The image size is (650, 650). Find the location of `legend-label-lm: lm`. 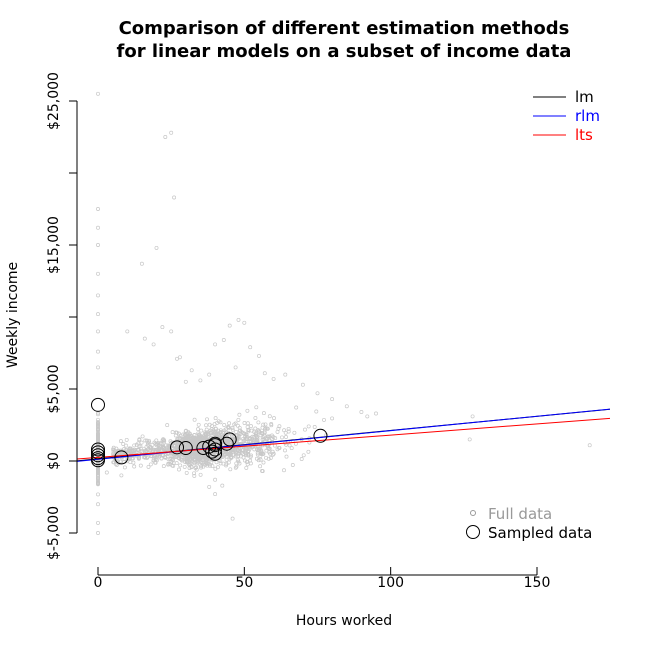

legend-label-lm: lm is located at coordinates (584, 97).